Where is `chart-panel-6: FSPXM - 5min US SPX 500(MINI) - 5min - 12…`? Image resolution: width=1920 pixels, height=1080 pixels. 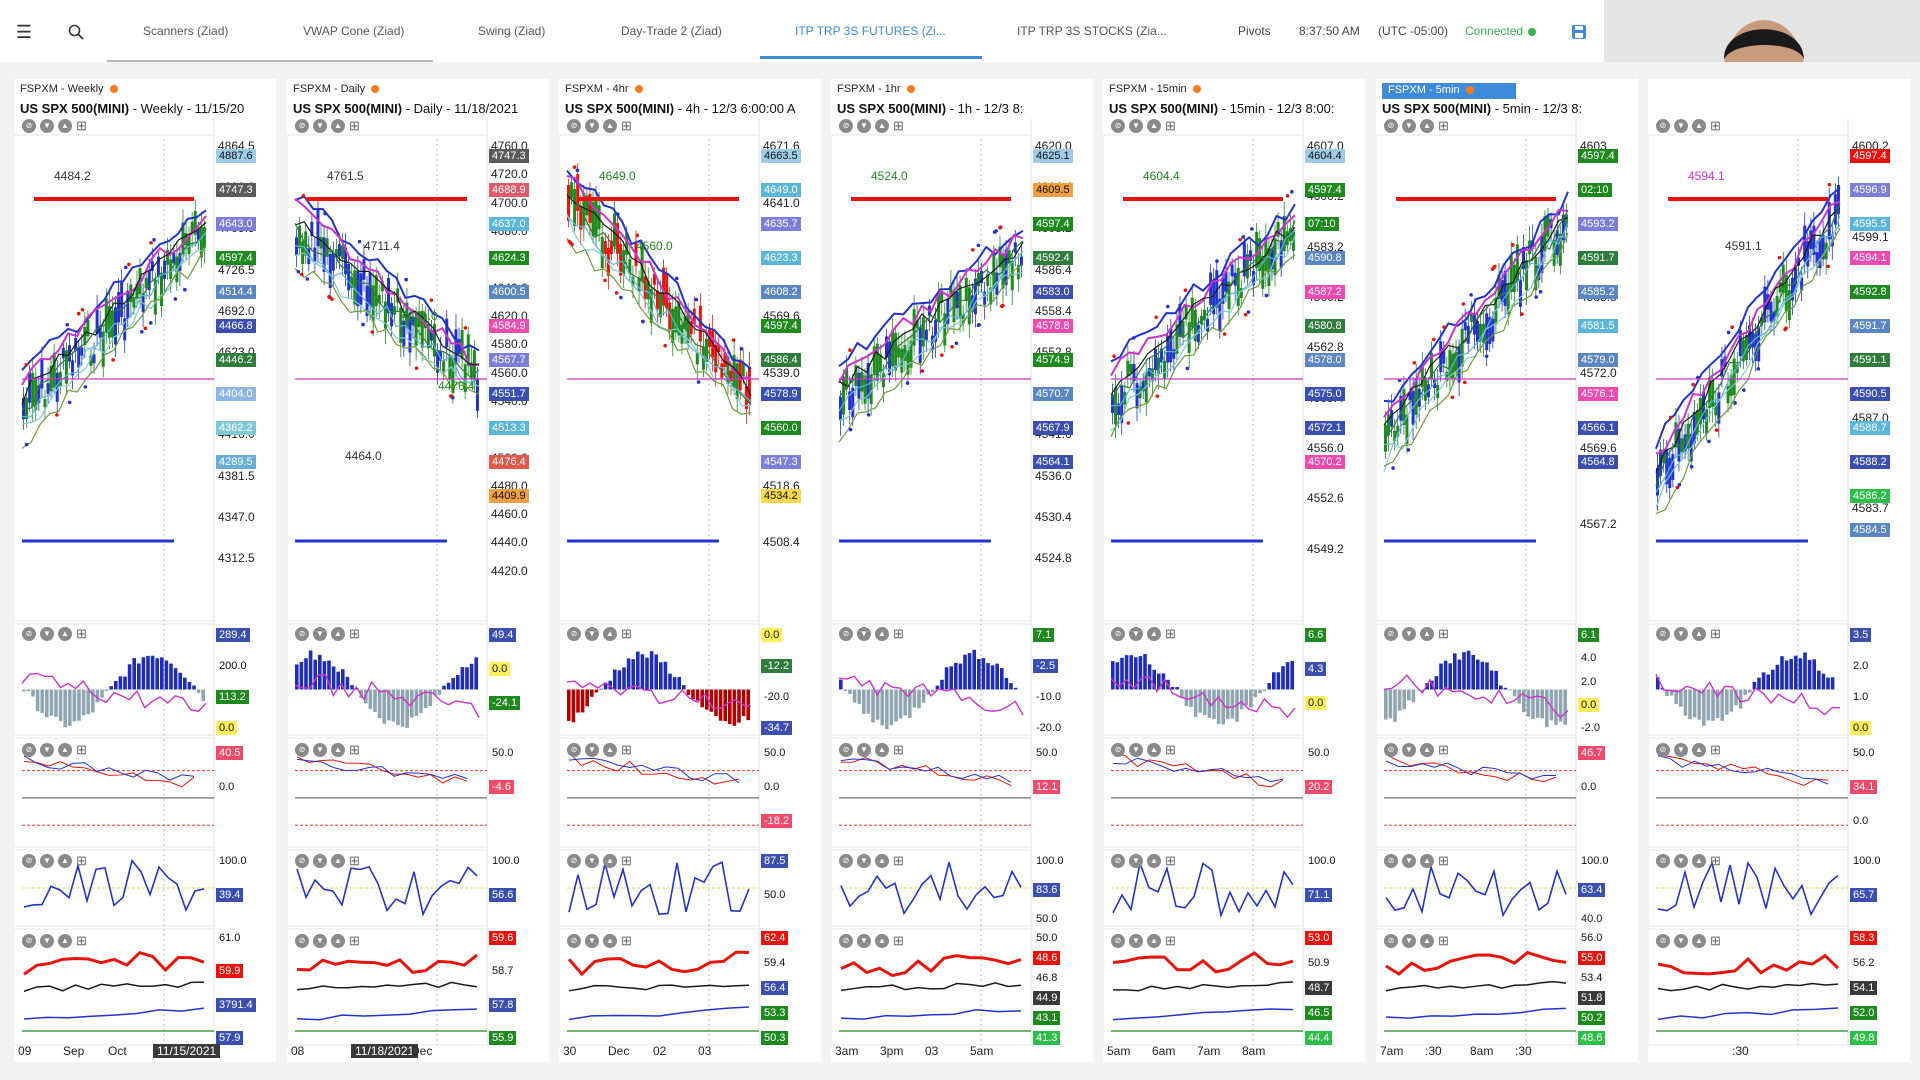 chart-panel-6: FSPXM - 5min US SPX 500(MINI) - 5min - 12… is located at coordinates (1507, 570).